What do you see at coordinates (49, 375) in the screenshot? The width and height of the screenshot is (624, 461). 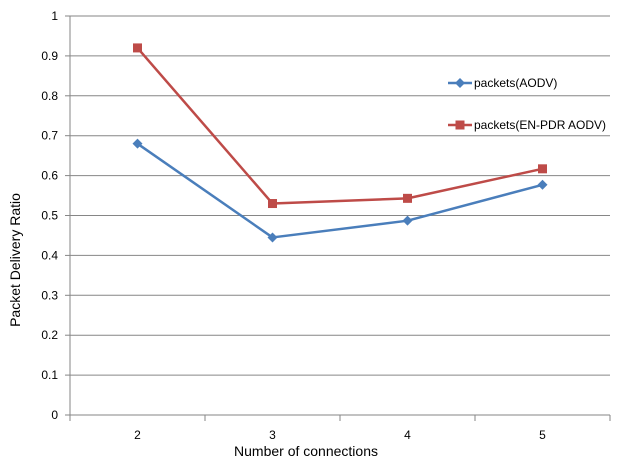 I see `y-tick-label: 0.1` at bounding box center [49, 375].